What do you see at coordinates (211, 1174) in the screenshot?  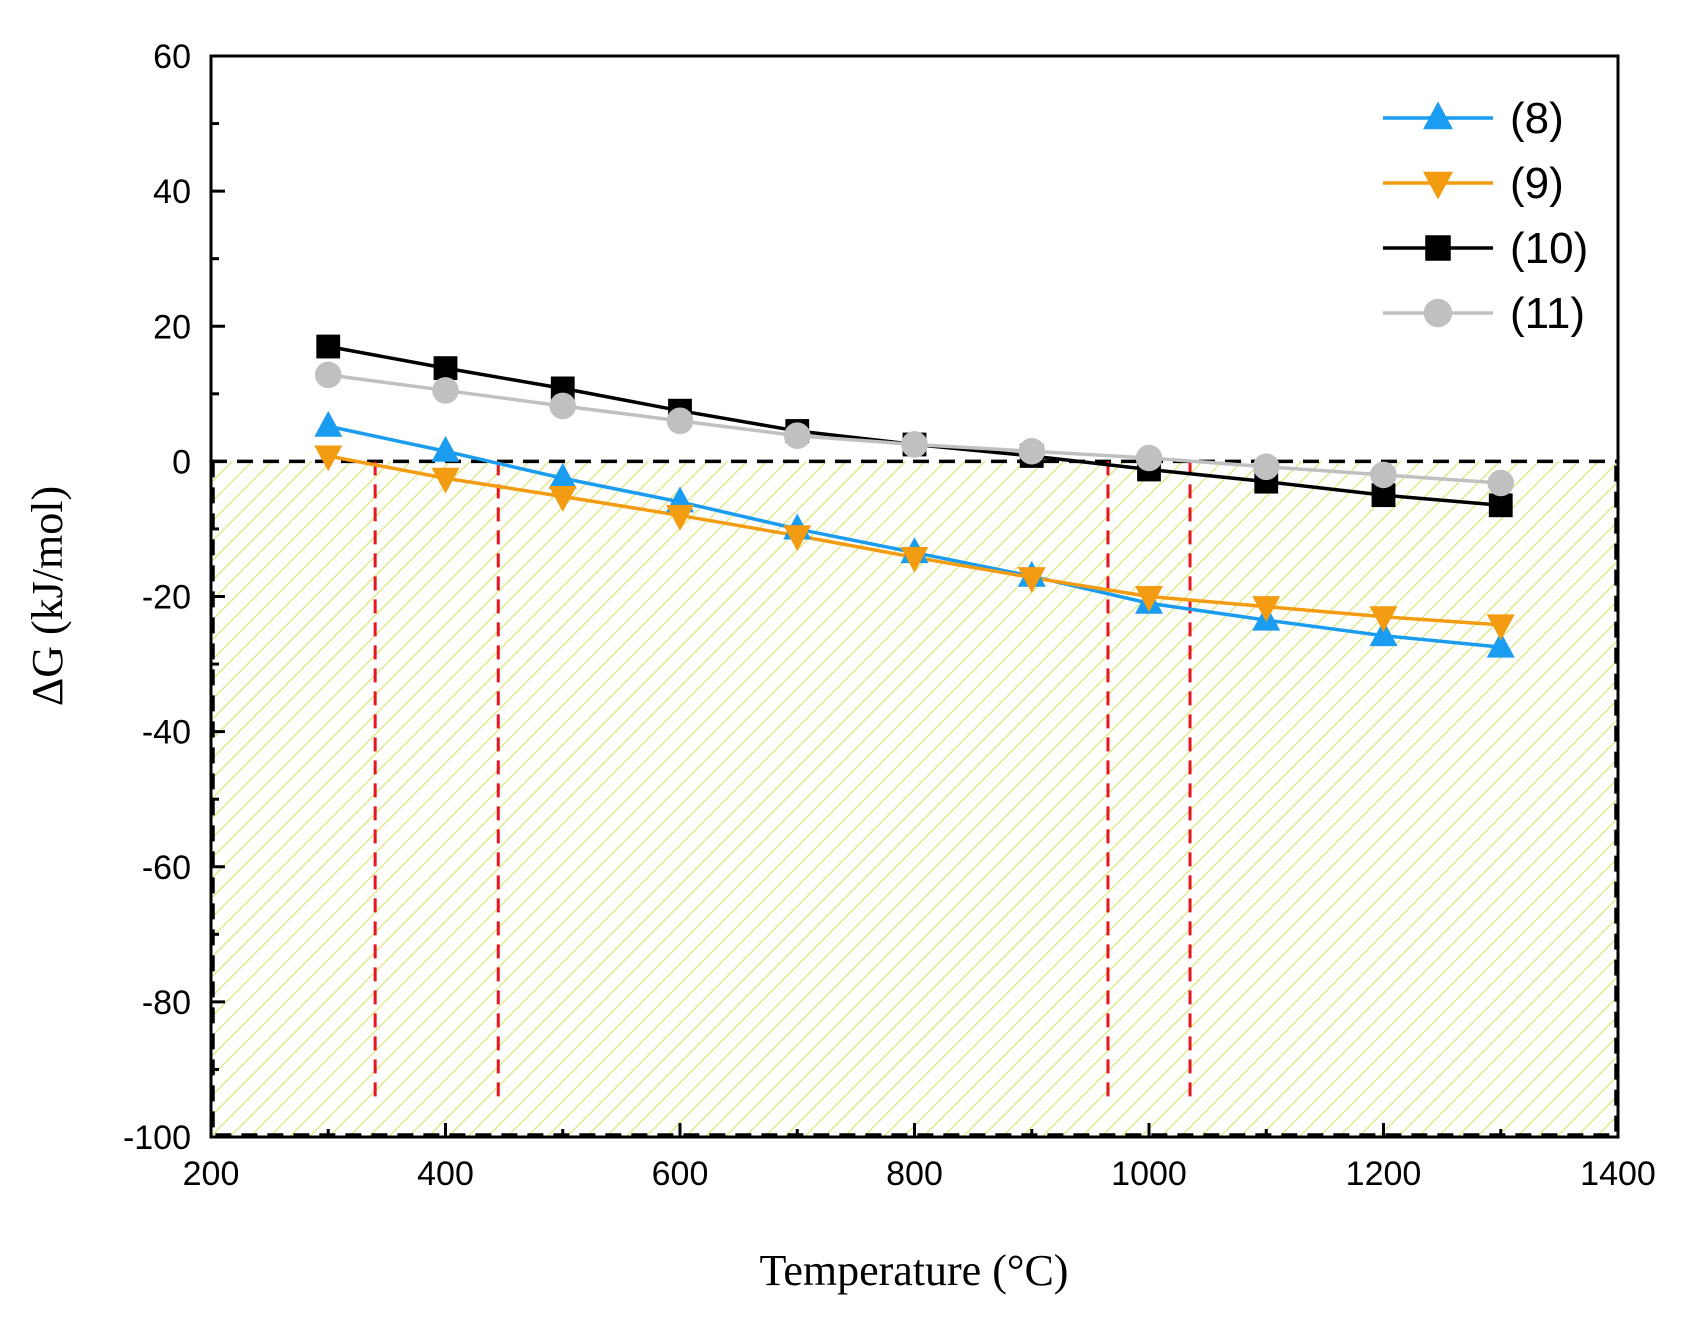 I see `x-tick-label: 200` at bounding box center [211, 1174].